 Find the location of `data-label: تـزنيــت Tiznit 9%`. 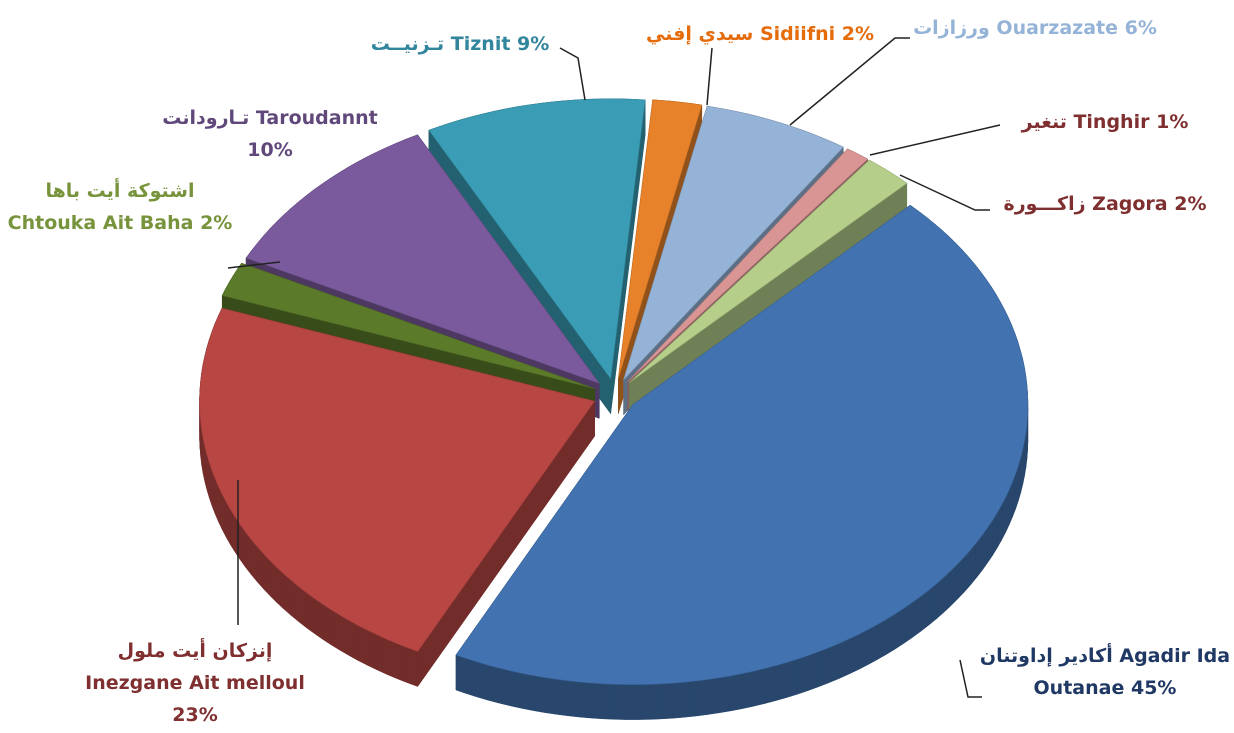

data-label: تـزنيــت Tiznit 9% is located at coordinates (460, 44).